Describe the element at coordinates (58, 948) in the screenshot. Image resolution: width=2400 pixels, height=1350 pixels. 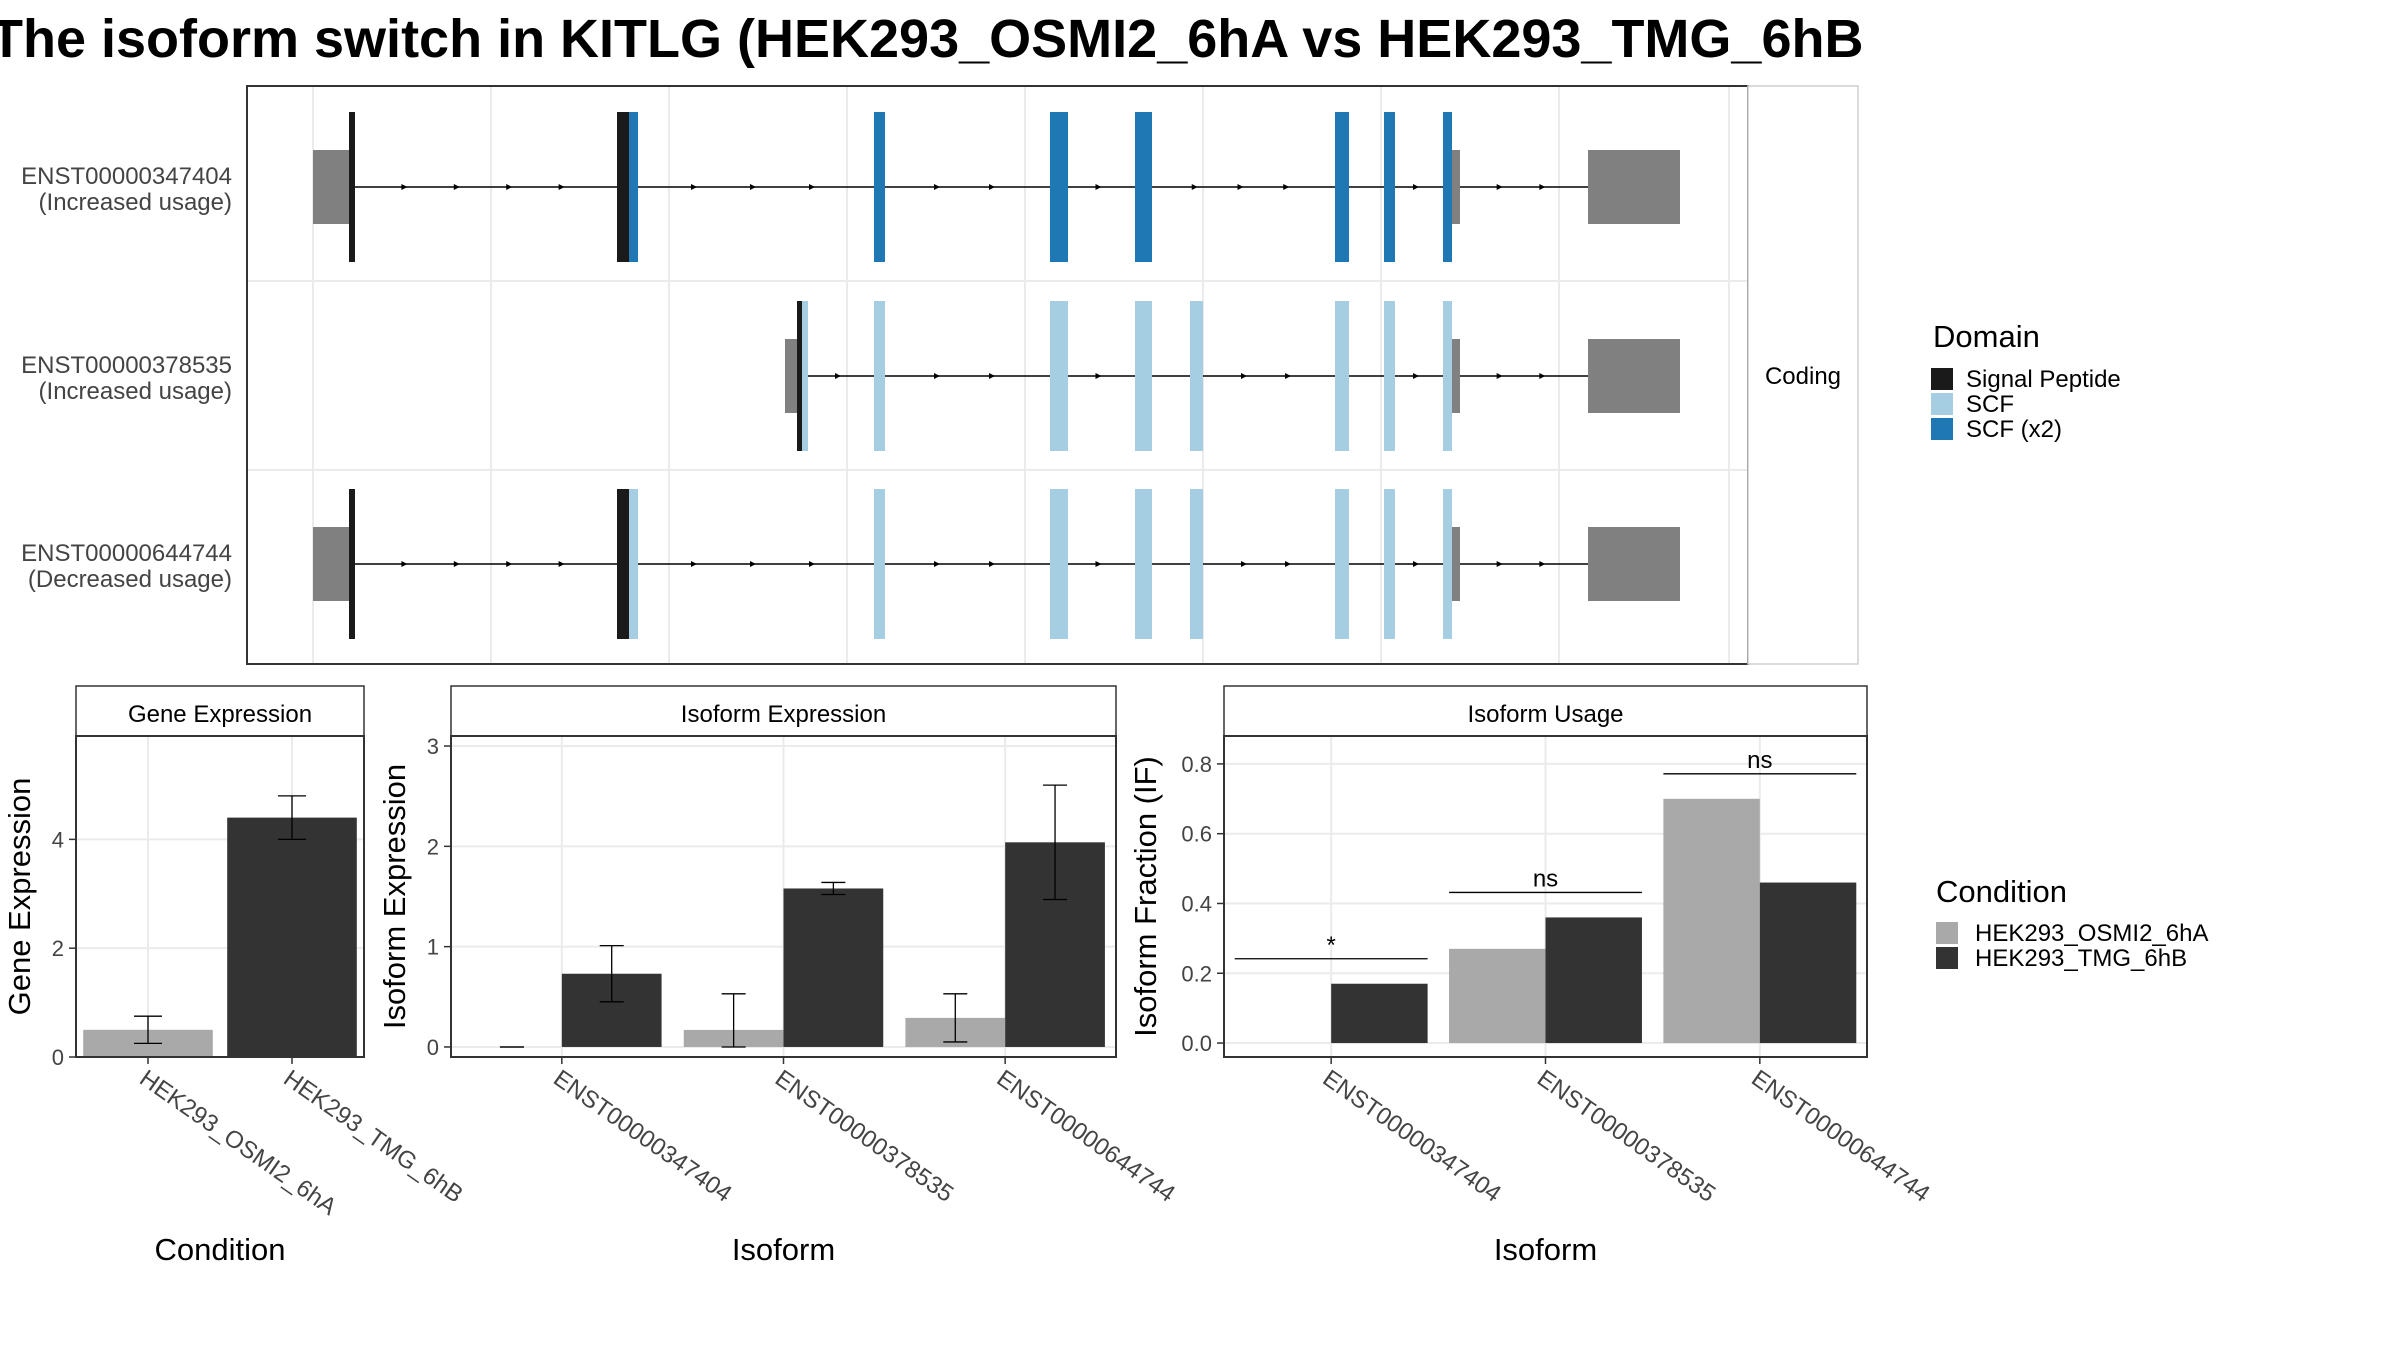
I see `y-tick-label: 2` at that location.